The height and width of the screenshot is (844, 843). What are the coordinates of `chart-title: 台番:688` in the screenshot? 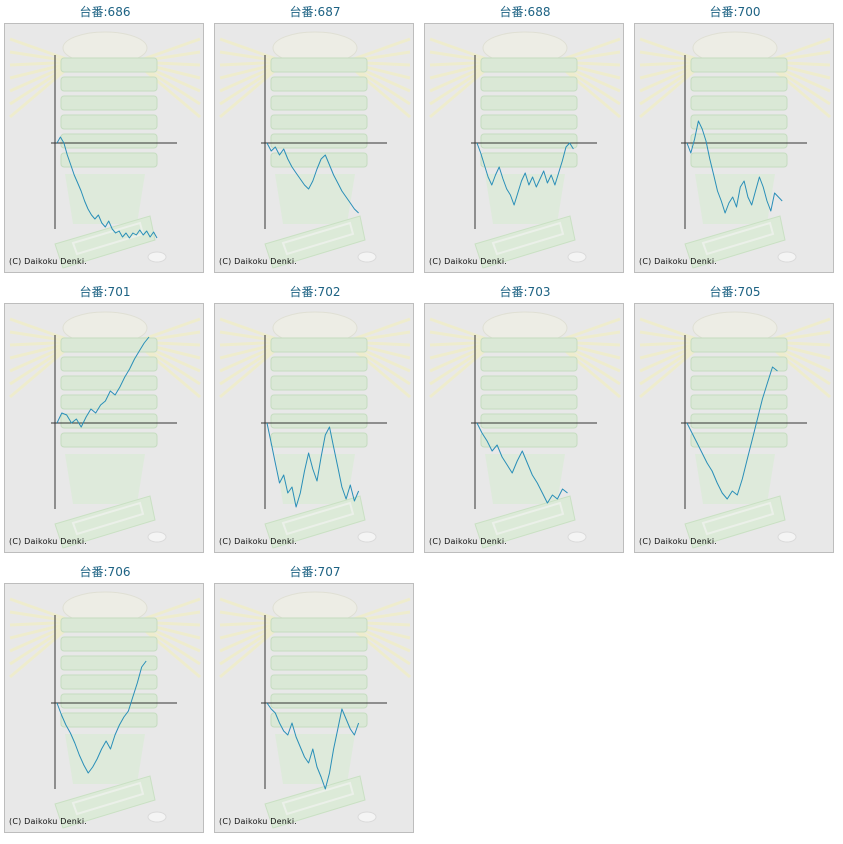 It's located at (525, 12).